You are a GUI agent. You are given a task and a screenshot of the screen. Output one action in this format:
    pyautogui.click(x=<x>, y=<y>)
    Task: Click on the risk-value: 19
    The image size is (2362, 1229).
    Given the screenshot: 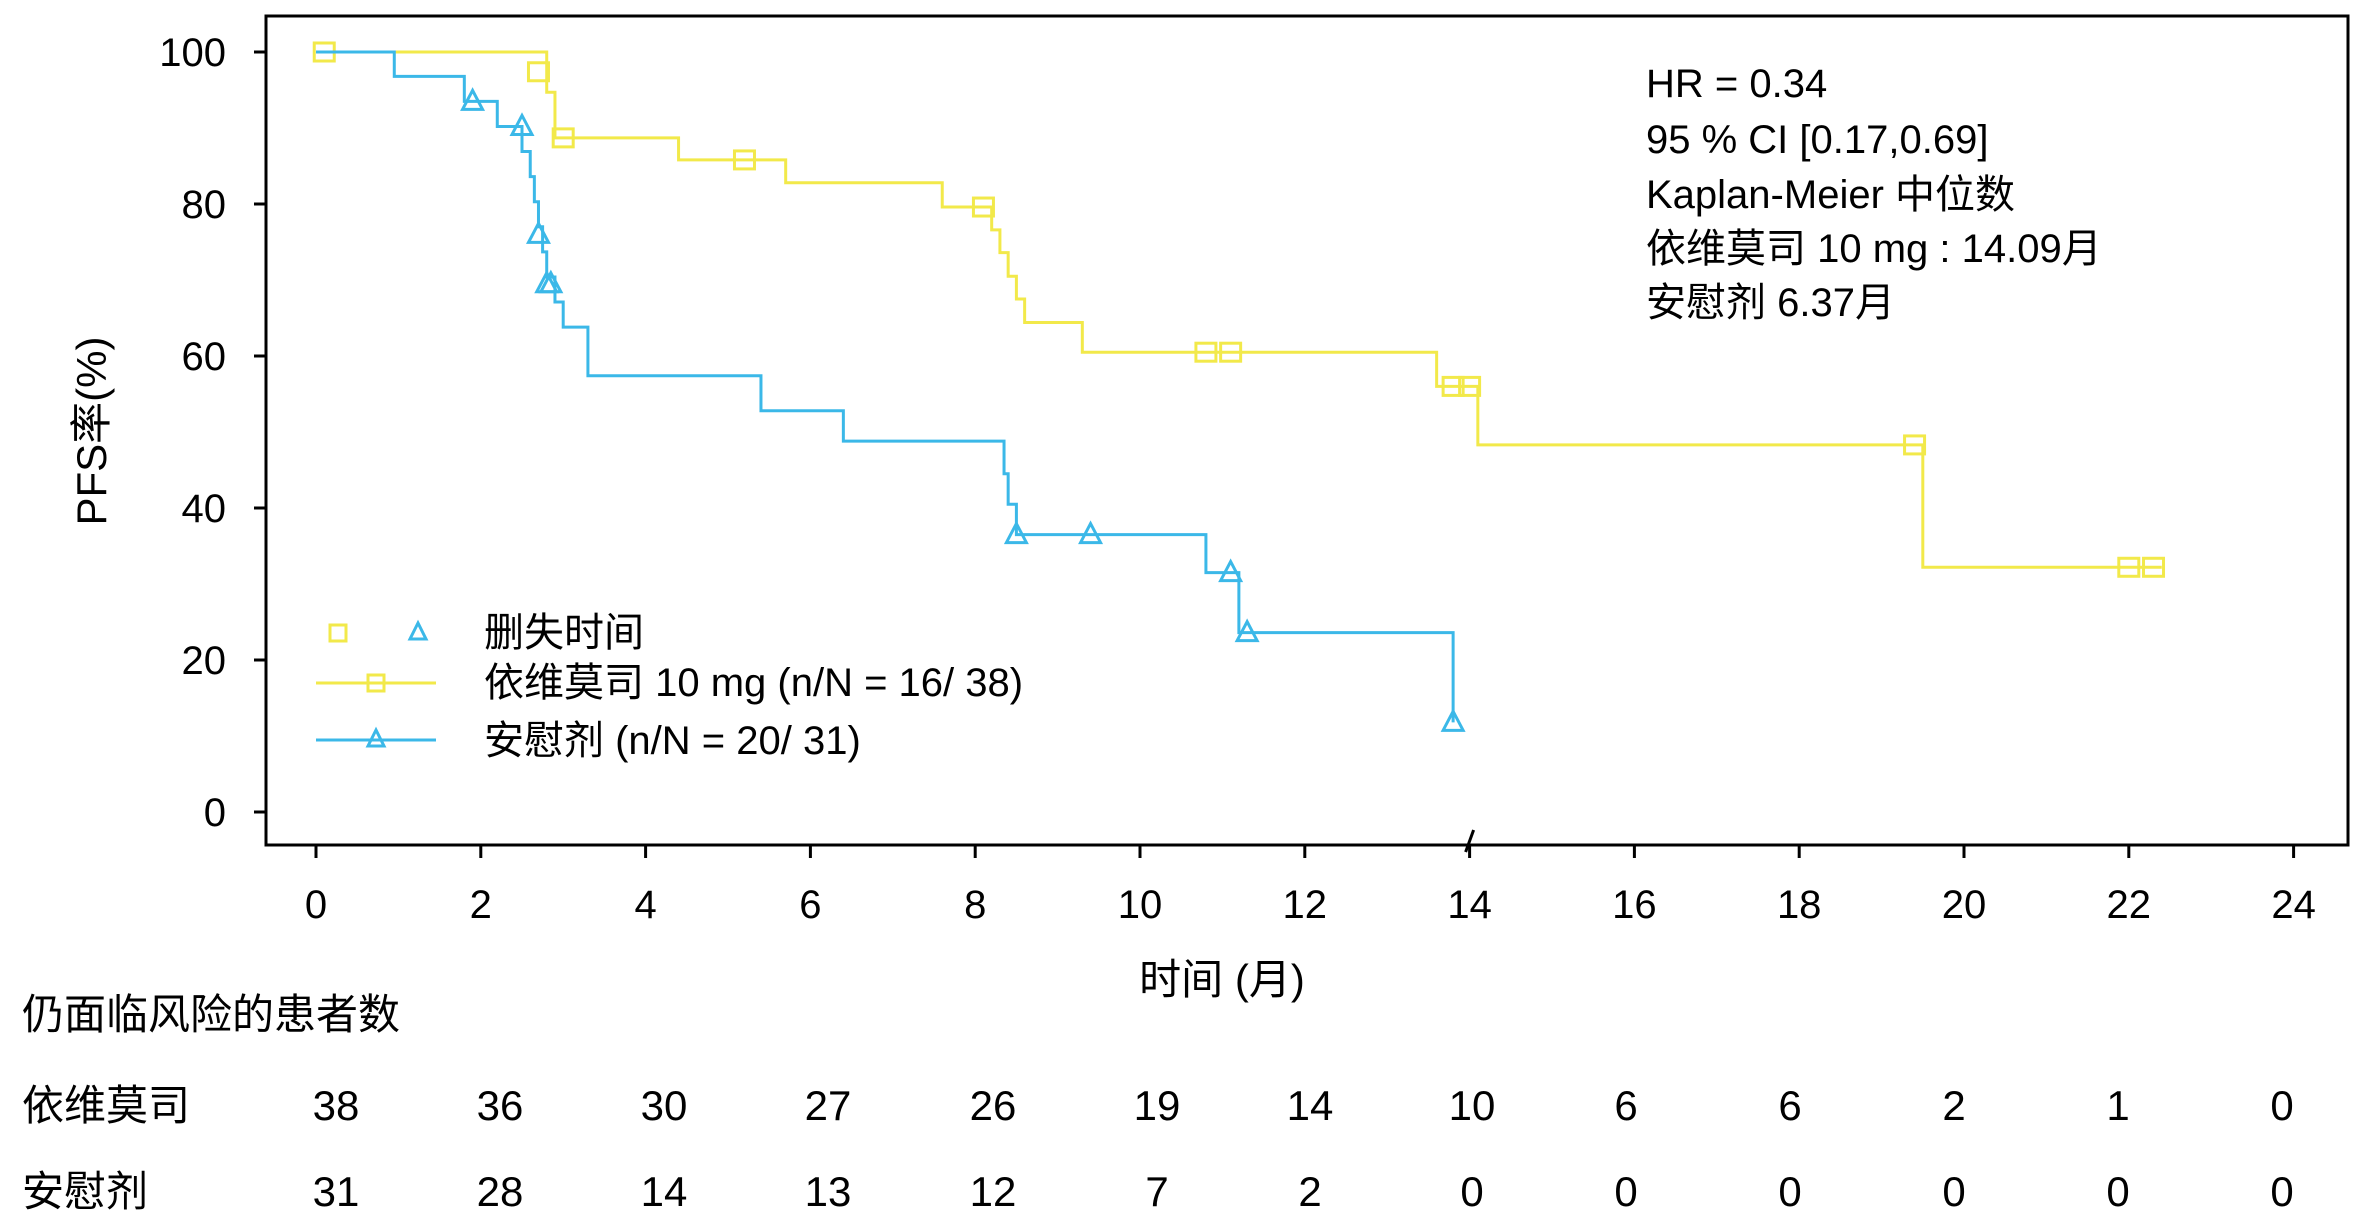 What is the action you would take?
    pyautogui.click(x=1157, y=1105)
    